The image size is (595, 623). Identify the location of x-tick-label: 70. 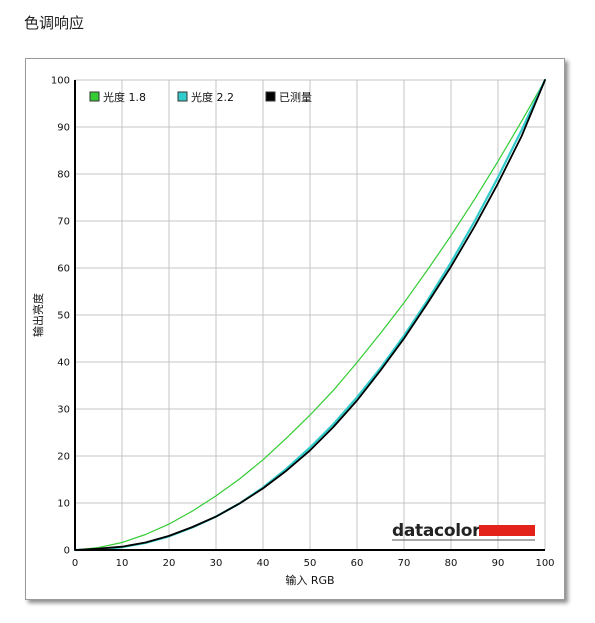
(404, 563).